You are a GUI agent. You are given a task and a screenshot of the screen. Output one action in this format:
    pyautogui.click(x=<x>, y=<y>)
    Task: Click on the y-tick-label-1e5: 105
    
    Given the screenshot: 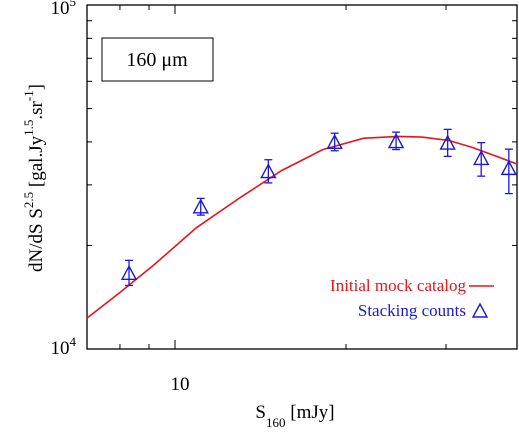 What is the action you would take?
    pyautogui.click(x=64, y=9)
    